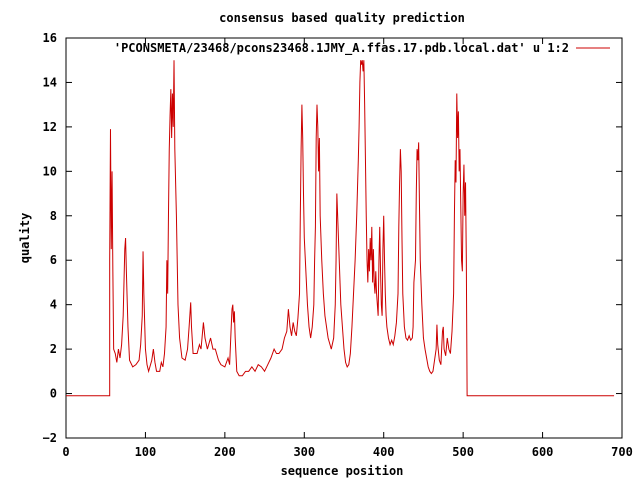  What do you see at coordinates (50, 38) in the screenshot?
I see `y-tick-label: 16` at bounding box center [50, 38].